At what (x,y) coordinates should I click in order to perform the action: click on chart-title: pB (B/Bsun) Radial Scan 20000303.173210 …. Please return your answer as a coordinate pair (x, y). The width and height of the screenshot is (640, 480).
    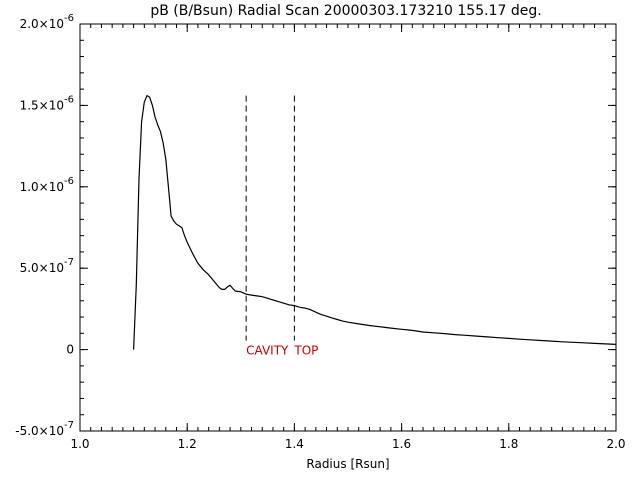
    Looking at the image, I should click on (345, 11).